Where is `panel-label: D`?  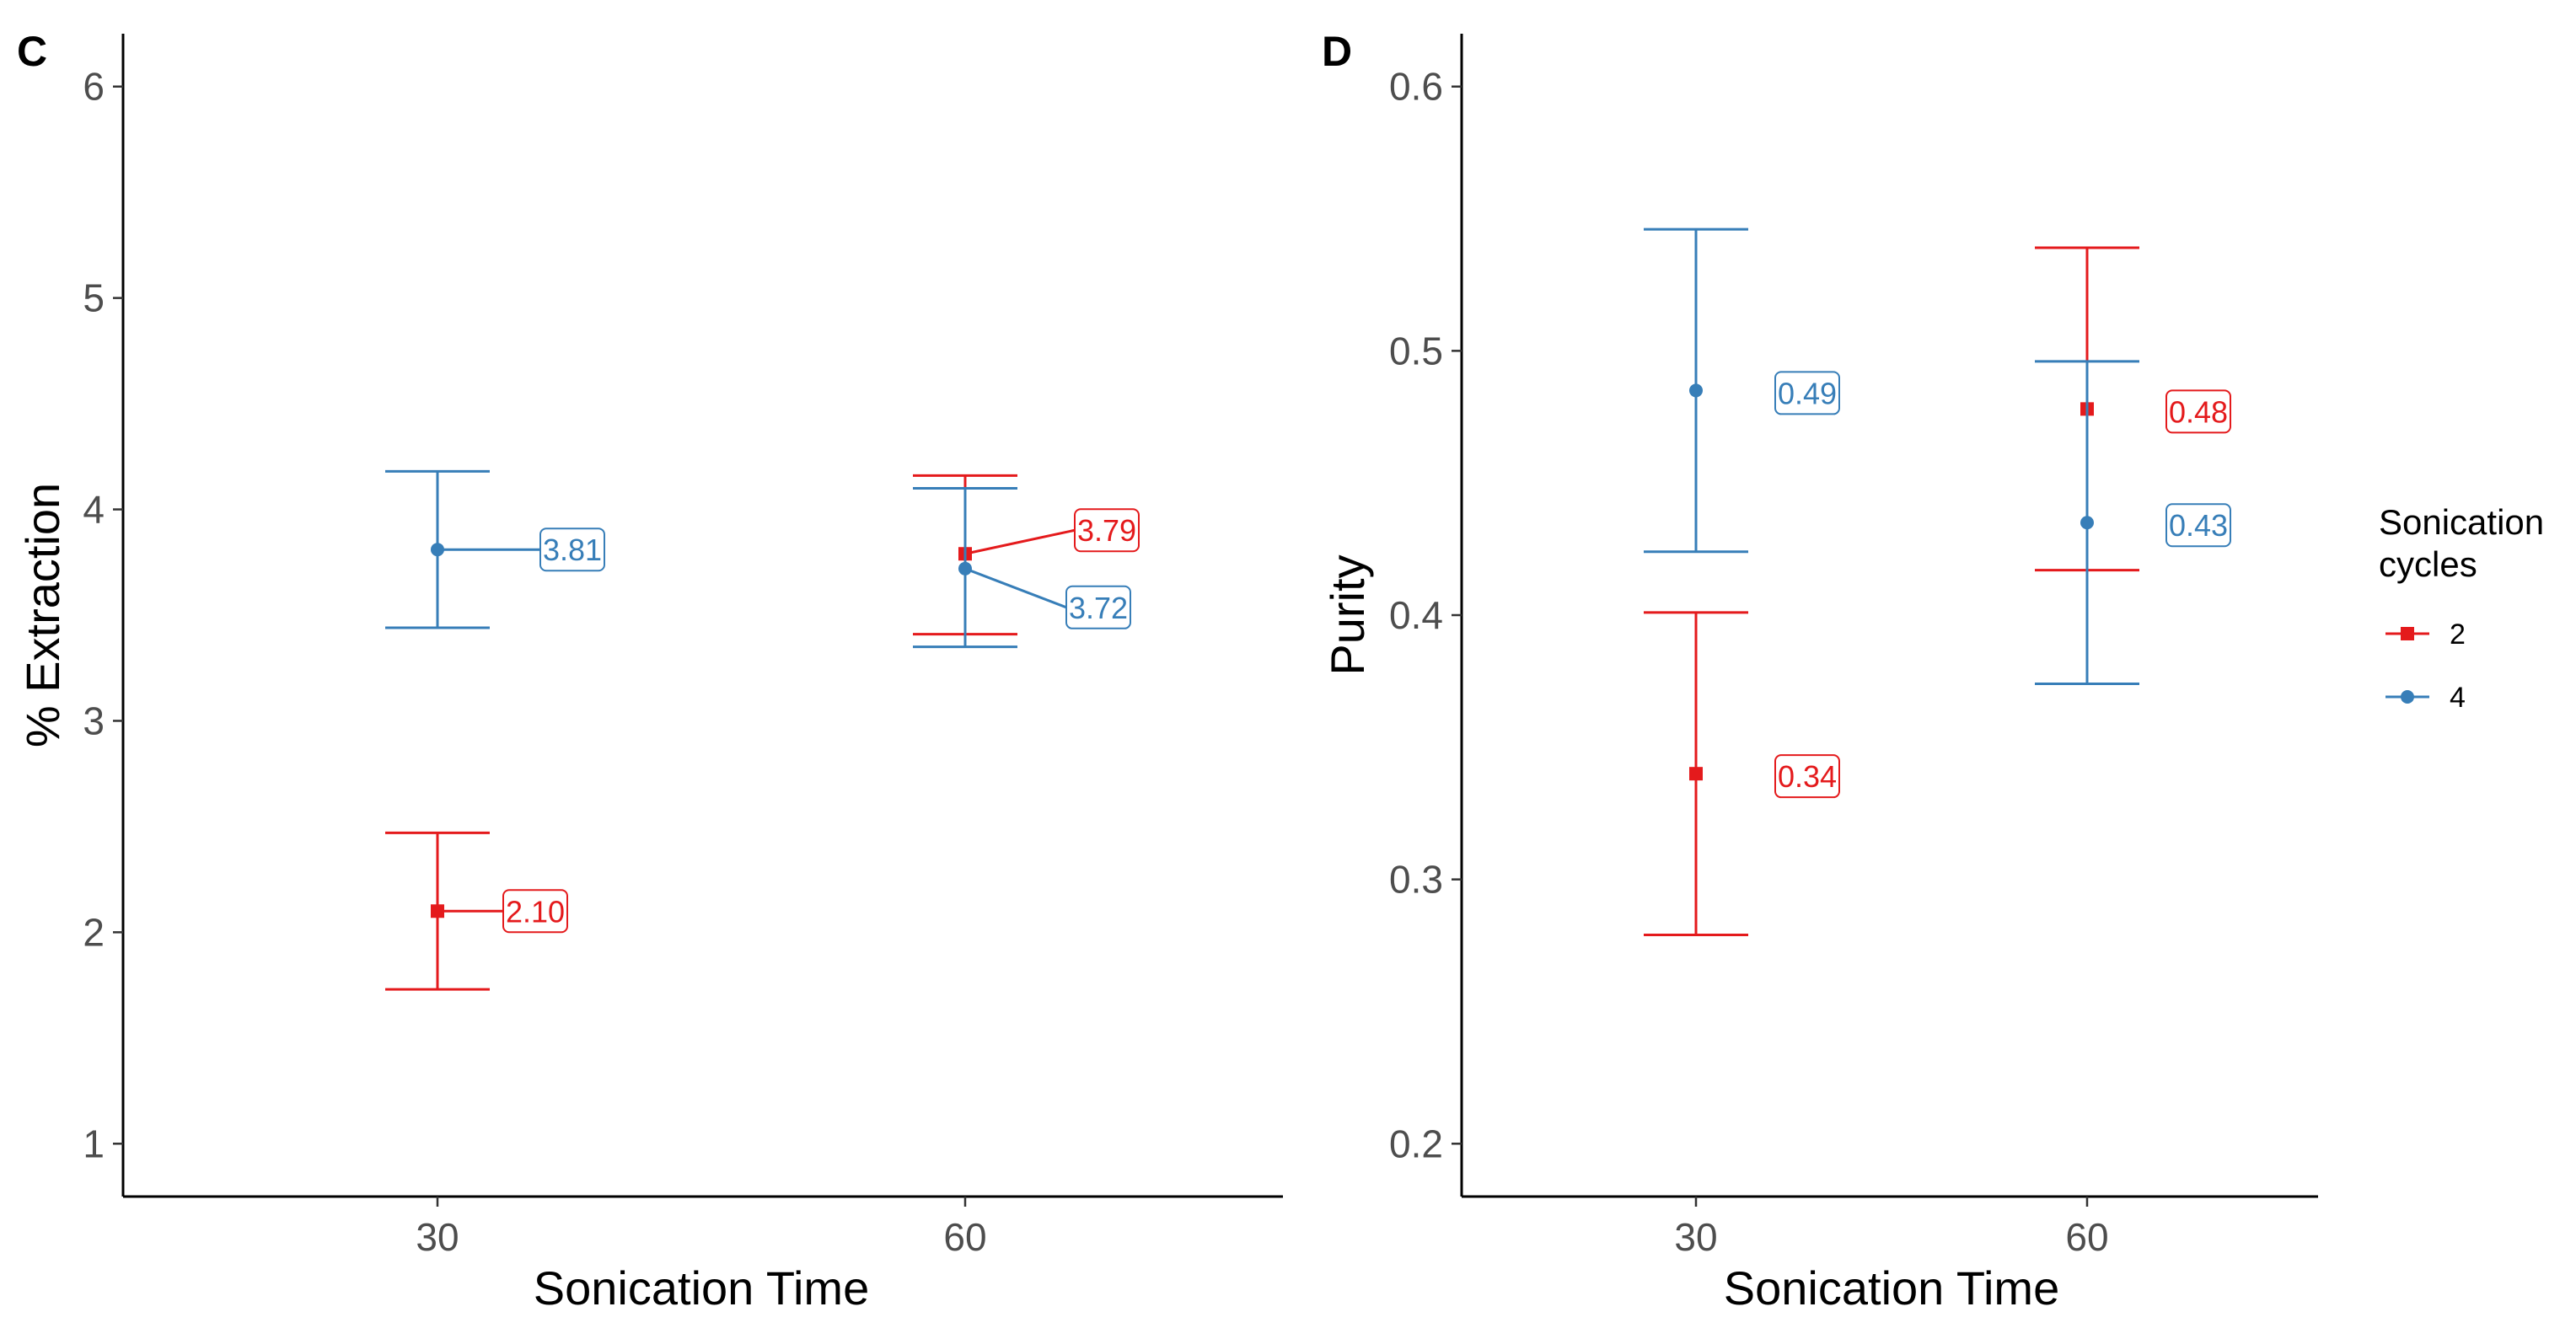 panel-label: D is located at coordinates (1337, 51).